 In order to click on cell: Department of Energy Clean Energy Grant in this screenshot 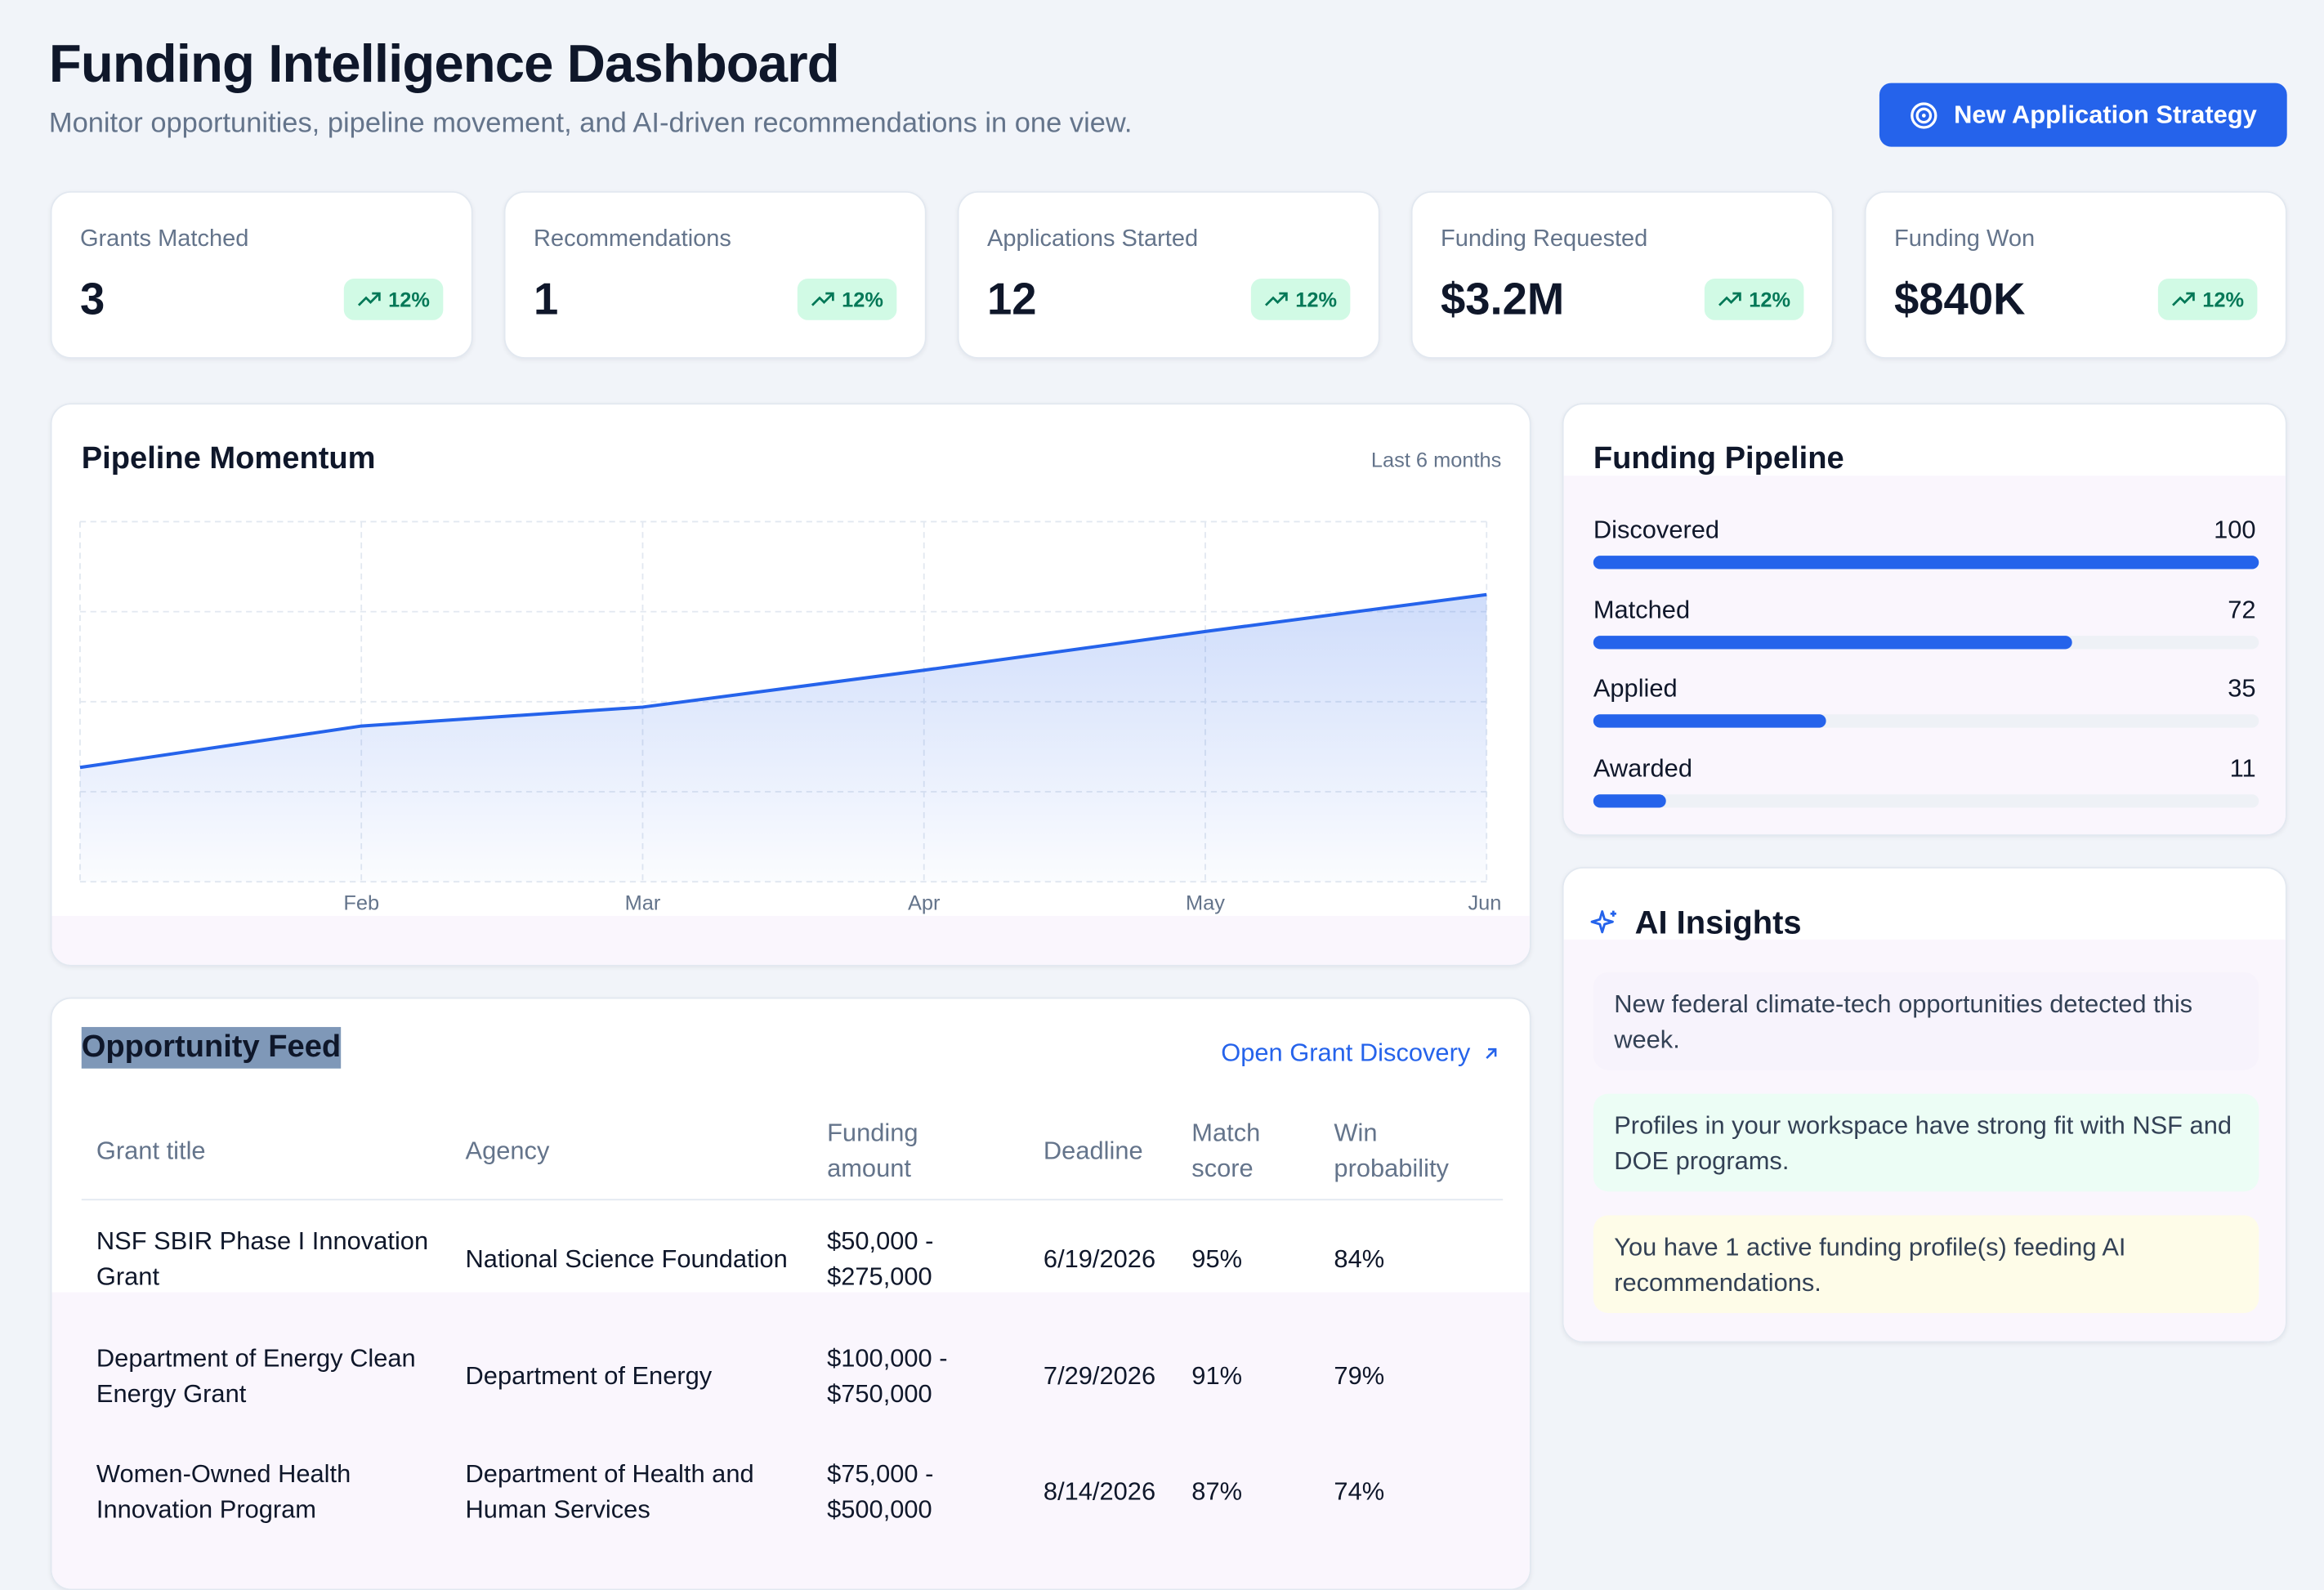, I will do `click(266, 1376)`.